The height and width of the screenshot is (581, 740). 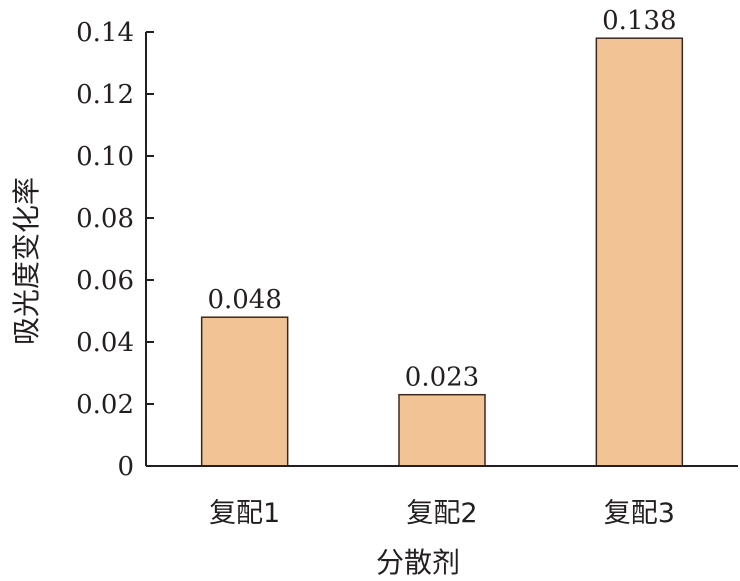 I want to click on y-tick-label-1: 0.02, so click(x=105, y=405).